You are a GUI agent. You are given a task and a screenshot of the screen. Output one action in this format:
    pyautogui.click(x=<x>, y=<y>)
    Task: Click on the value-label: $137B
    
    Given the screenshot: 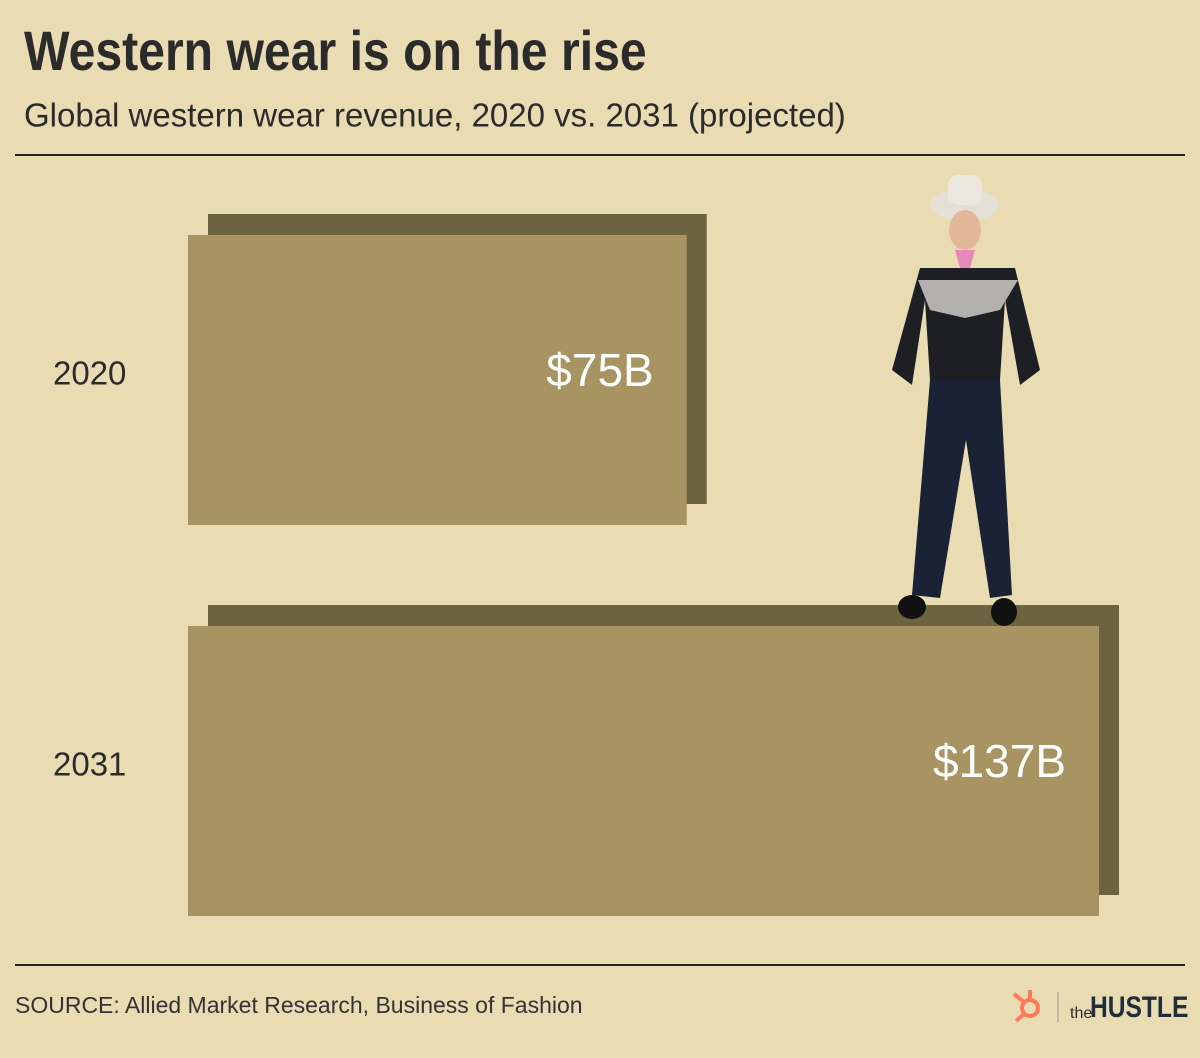 What is the action you would take?
    pyautogui.click(x=999, y=761)
    